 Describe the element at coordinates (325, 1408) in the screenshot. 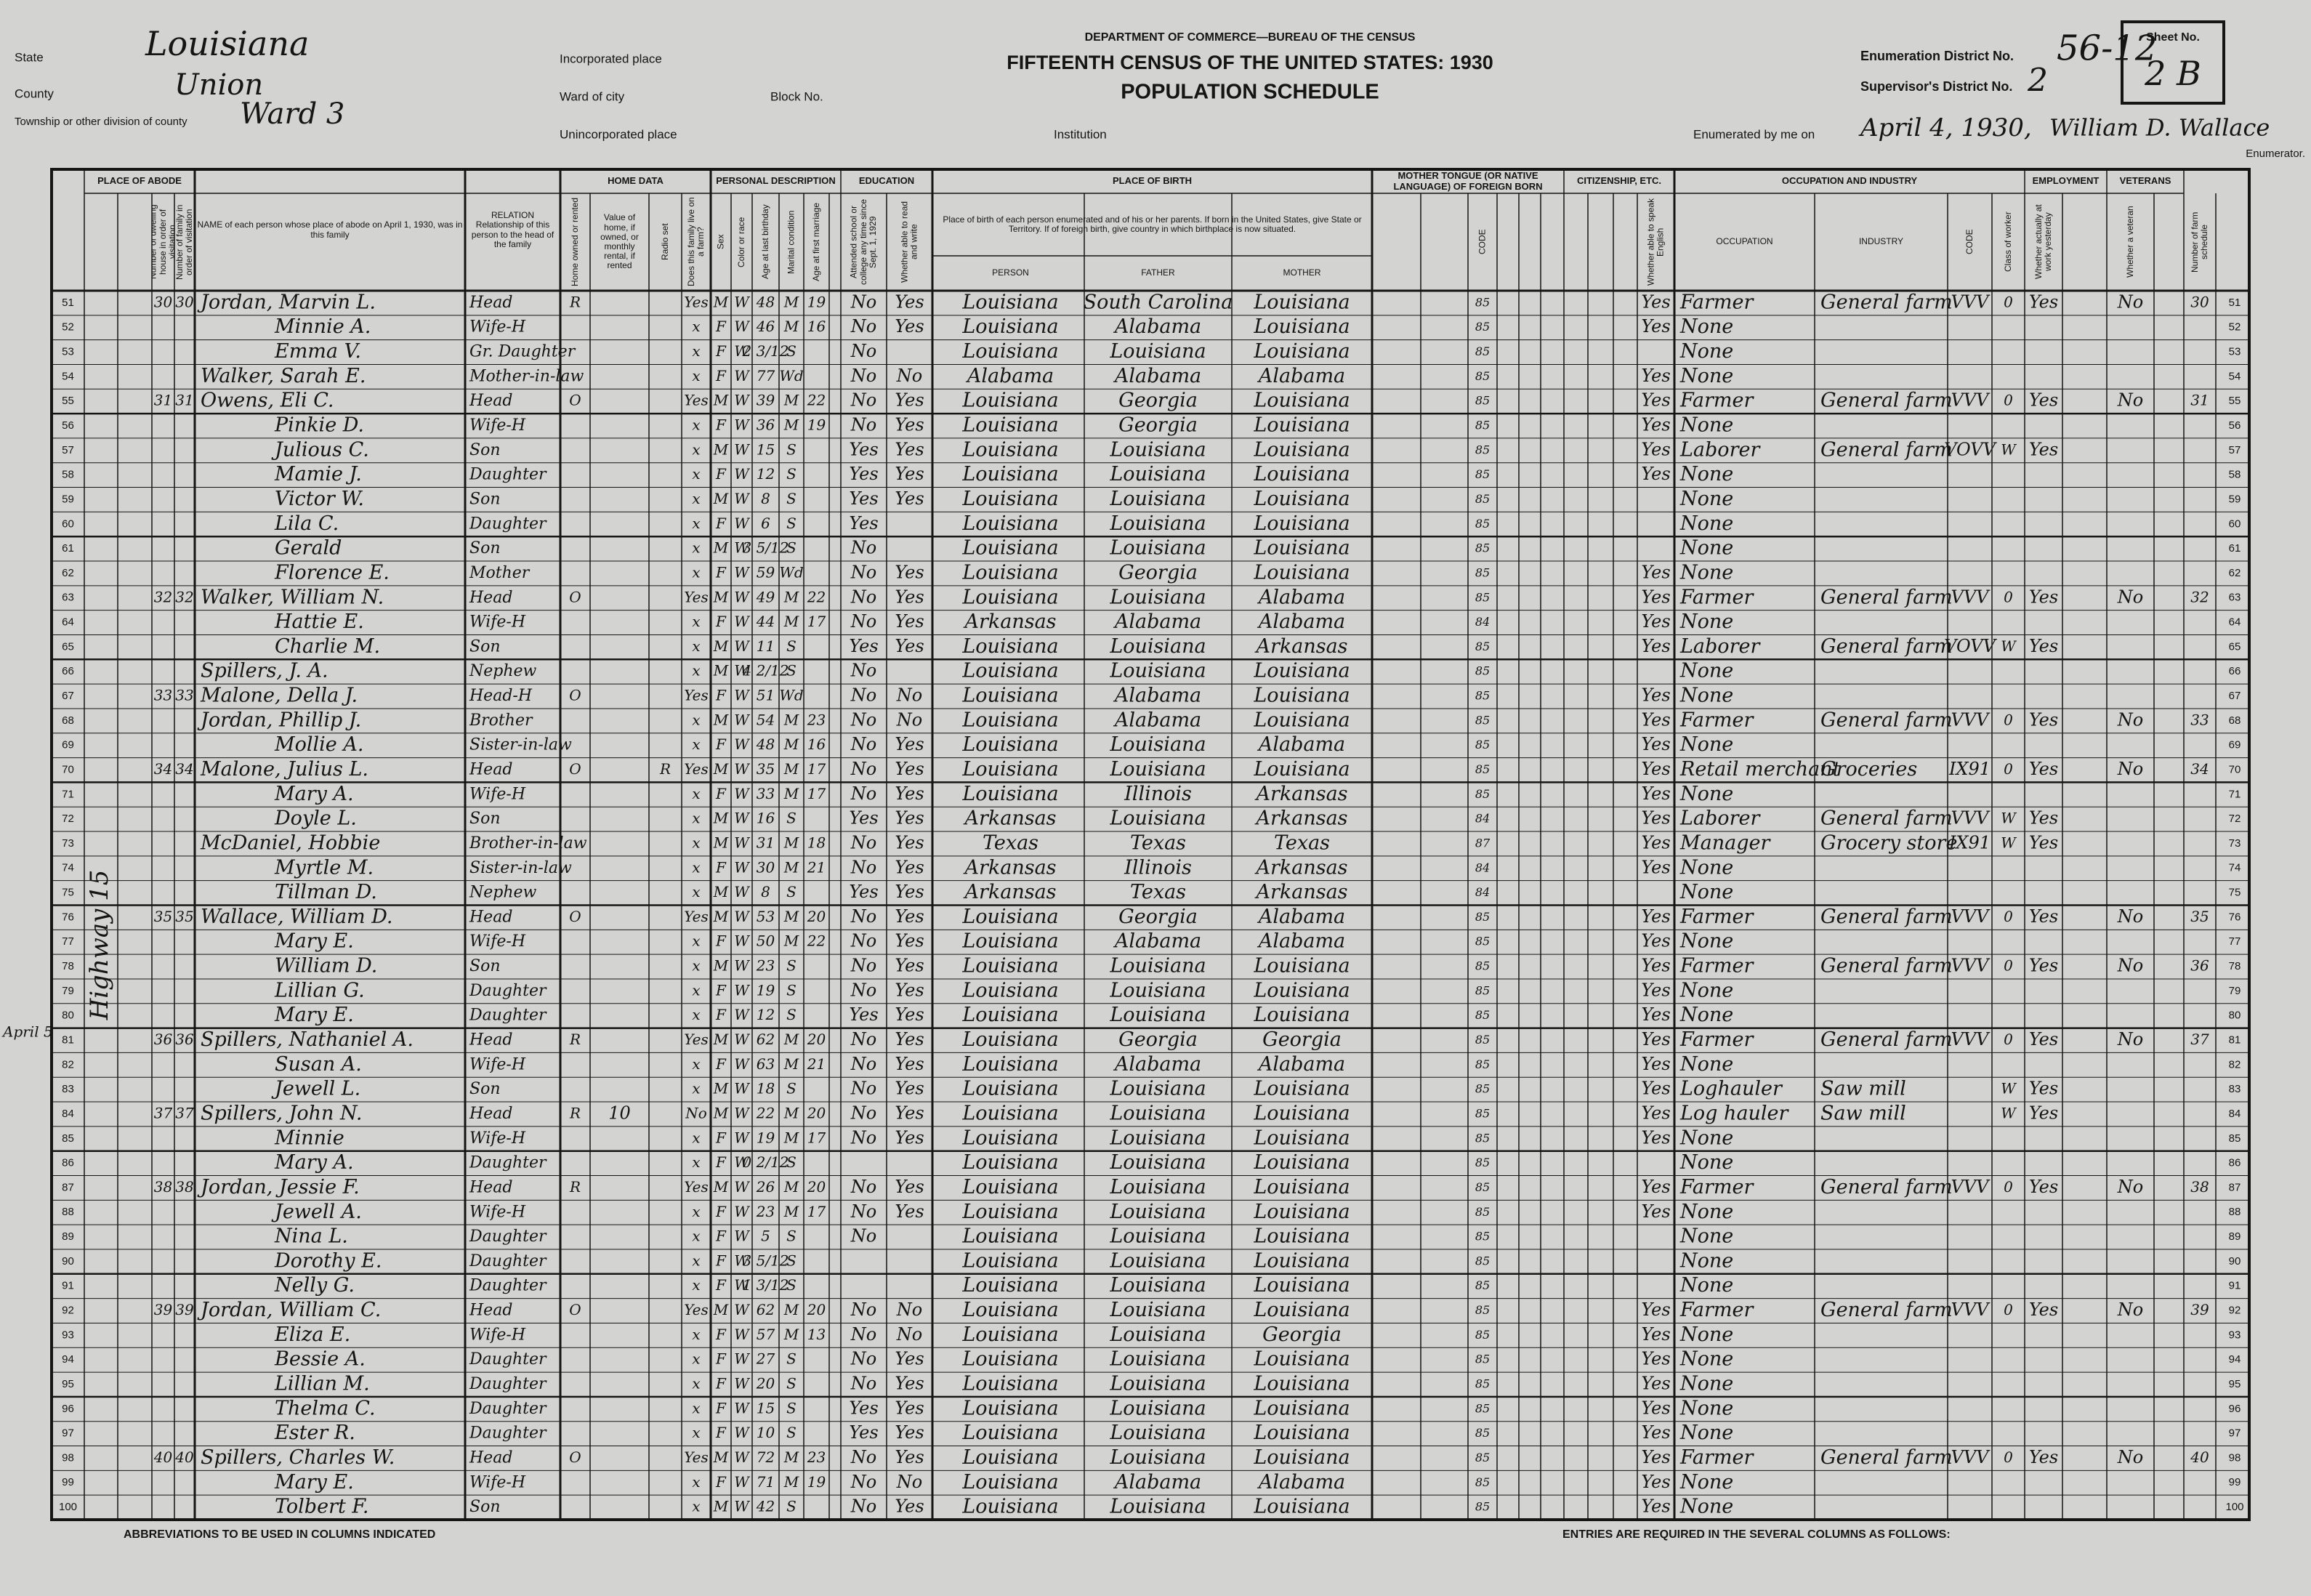

I see `person-name: Thelma C.` at that location.